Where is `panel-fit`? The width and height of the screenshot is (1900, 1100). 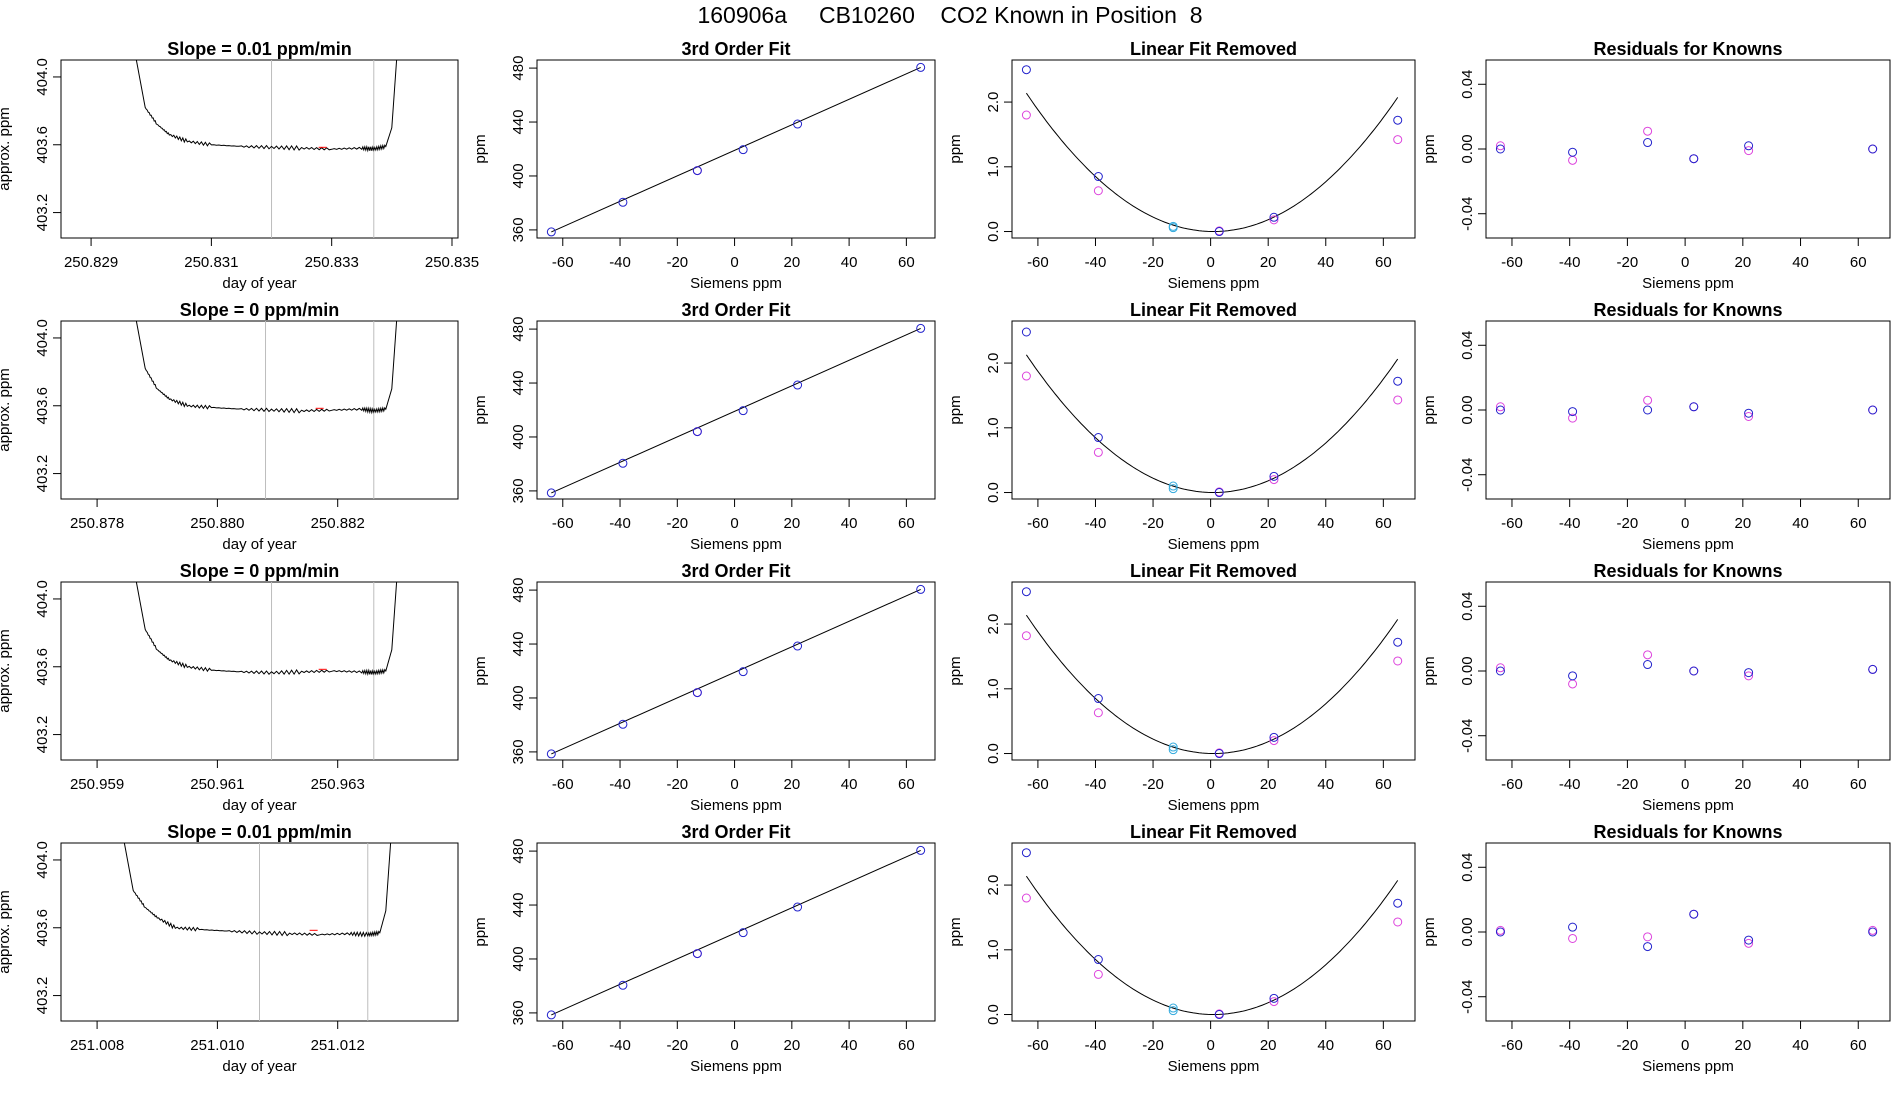 panel-fit is located at coordinates (732, 935).